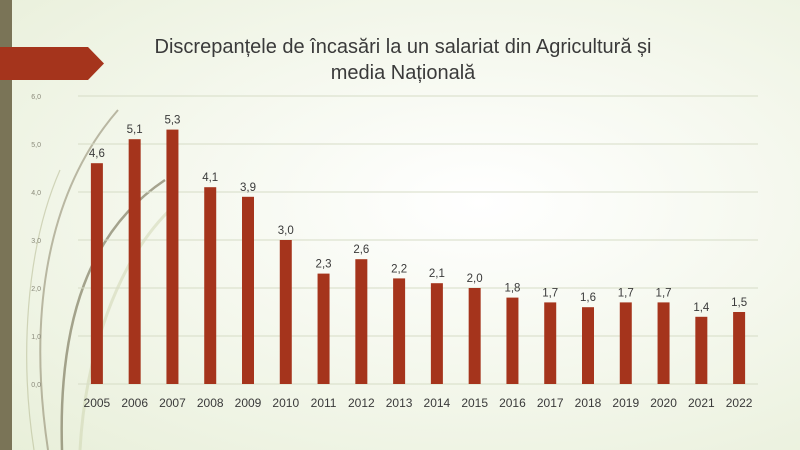  What do you see at coordinates (701, 403) in the screenshot?
I see `x-tick-label: 2021` at bounding box center [701, 403].